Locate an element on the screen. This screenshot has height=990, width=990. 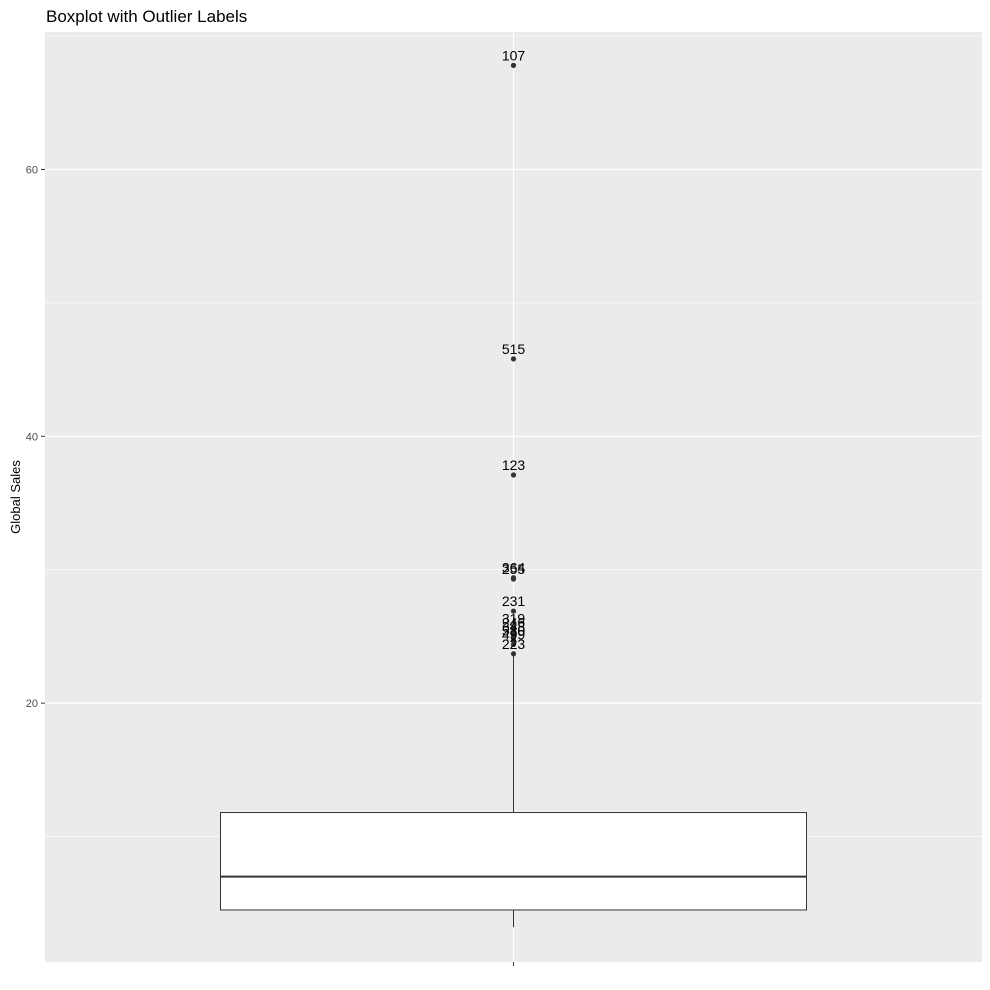
box-iqr is located at coordinates (513, 861).